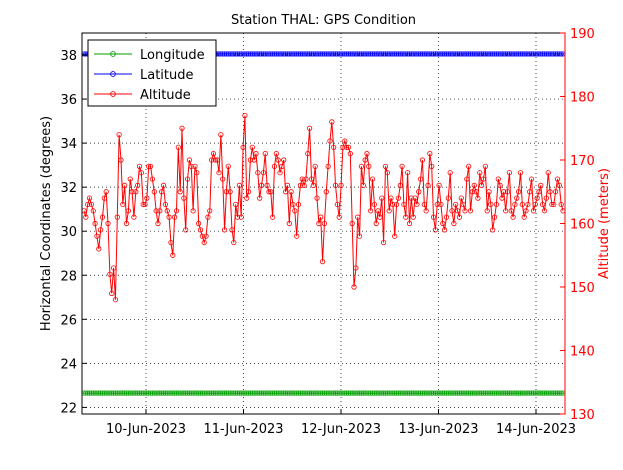 The height and width of the screenshot is (470, 623). Describe the element at coordinates (323, 20) in the screenshot. I see `chart-title: Station THAL: GPS Condition` at that location.